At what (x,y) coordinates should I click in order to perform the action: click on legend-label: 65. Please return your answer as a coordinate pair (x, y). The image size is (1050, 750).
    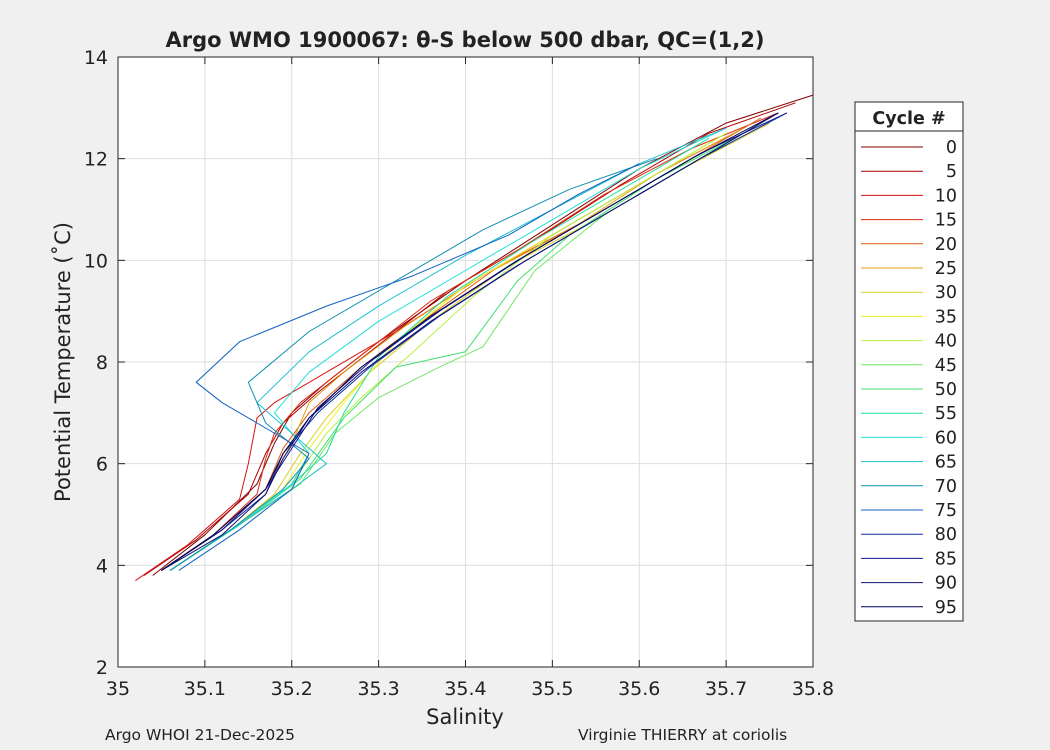
    Looking at the image, I should click on (946, 463).